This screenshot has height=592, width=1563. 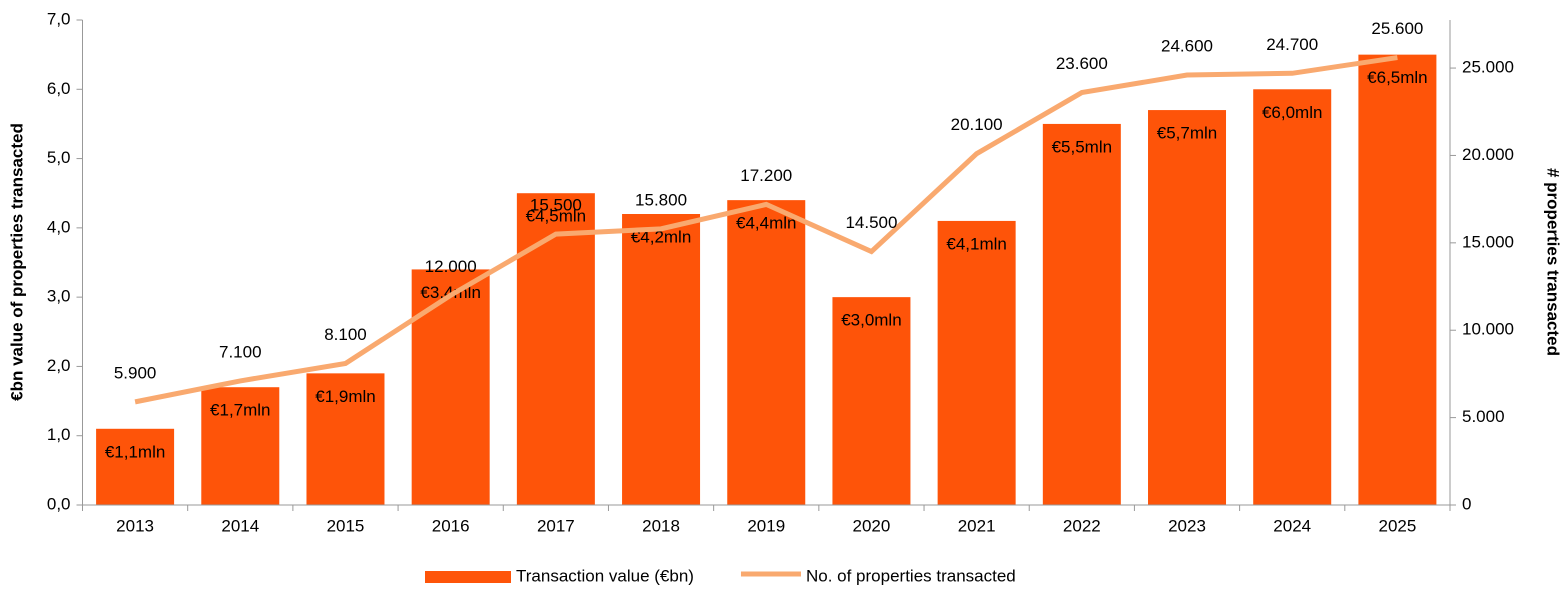 What do you see at coordinates (1082, 146) in the screenshot?
I see `bar-value-label: €5,5mln` at bounding box center [1082, 146].